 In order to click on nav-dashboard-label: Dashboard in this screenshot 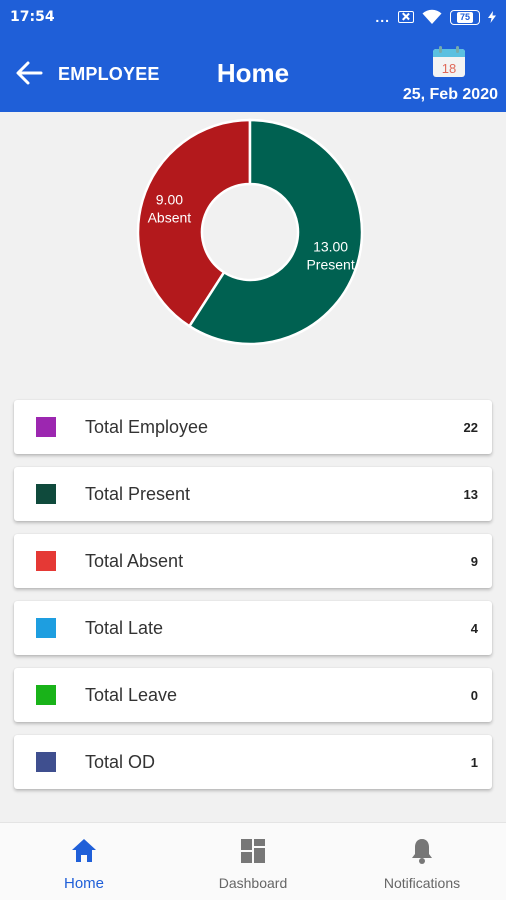, I will do `click(253, 883)`.